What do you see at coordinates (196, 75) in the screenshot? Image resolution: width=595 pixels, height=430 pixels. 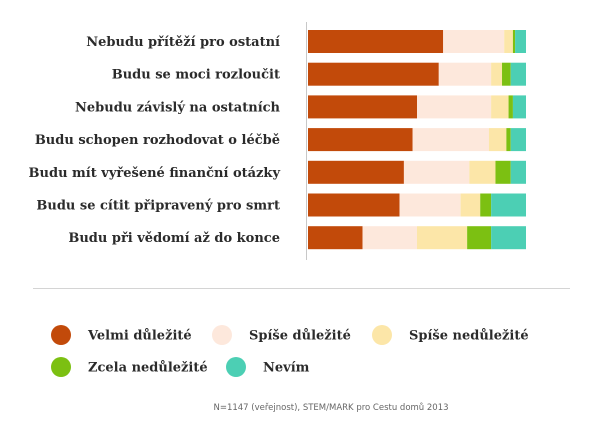 I see `category-label: Budu se moci rozloučit` at bounding box center [196, 75].